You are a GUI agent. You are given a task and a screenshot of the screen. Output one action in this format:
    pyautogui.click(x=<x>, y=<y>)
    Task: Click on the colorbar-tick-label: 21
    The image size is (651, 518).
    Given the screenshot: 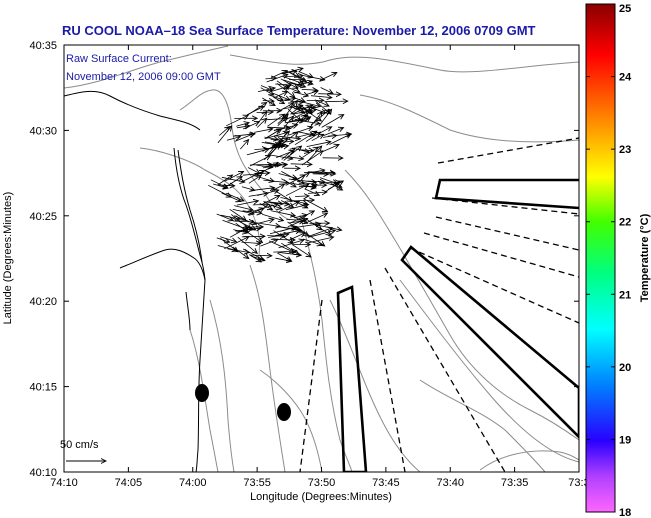 What is the action you would take?
    pyautogui.click(x=625, y=295)
    